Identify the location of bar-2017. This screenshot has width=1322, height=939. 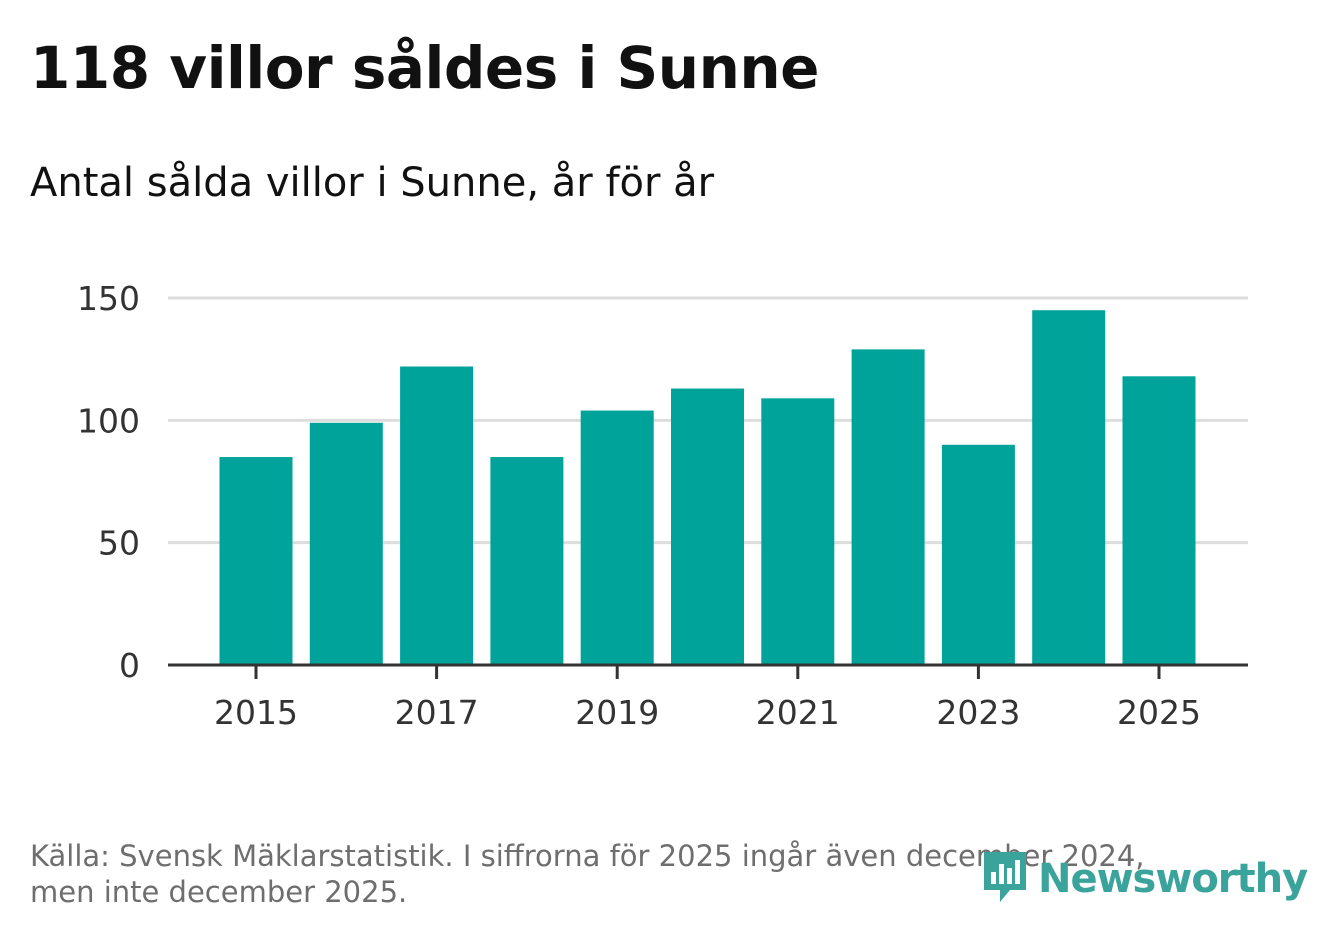
(437, 515).